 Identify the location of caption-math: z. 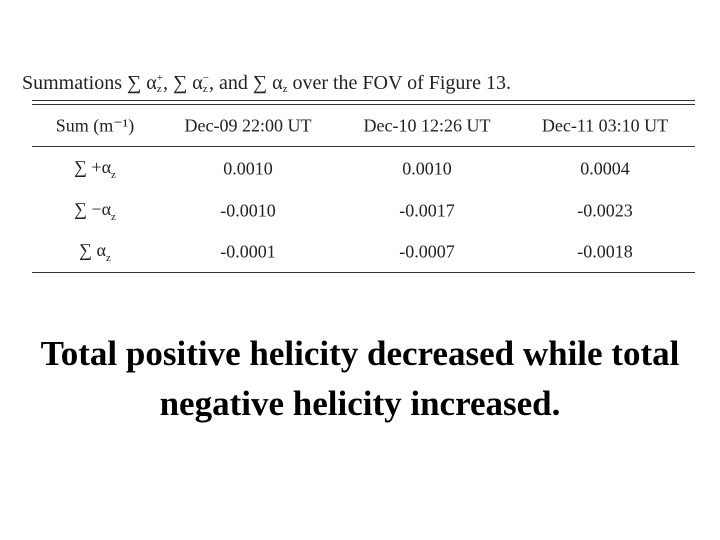
(285, 84).